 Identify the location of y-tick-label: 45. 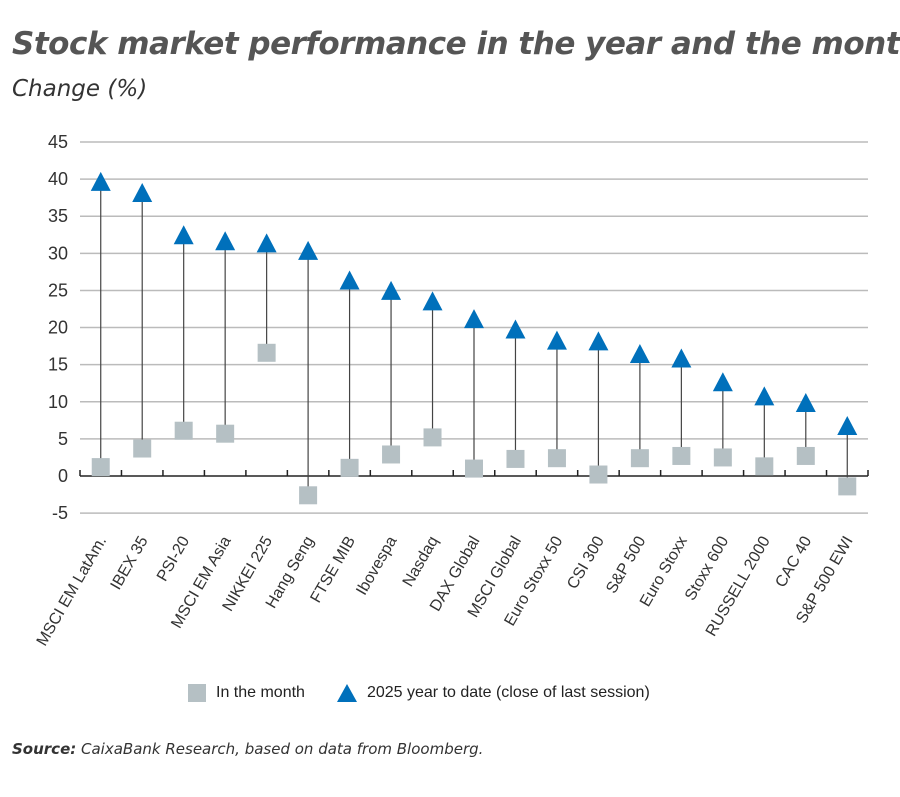
(58, 142).